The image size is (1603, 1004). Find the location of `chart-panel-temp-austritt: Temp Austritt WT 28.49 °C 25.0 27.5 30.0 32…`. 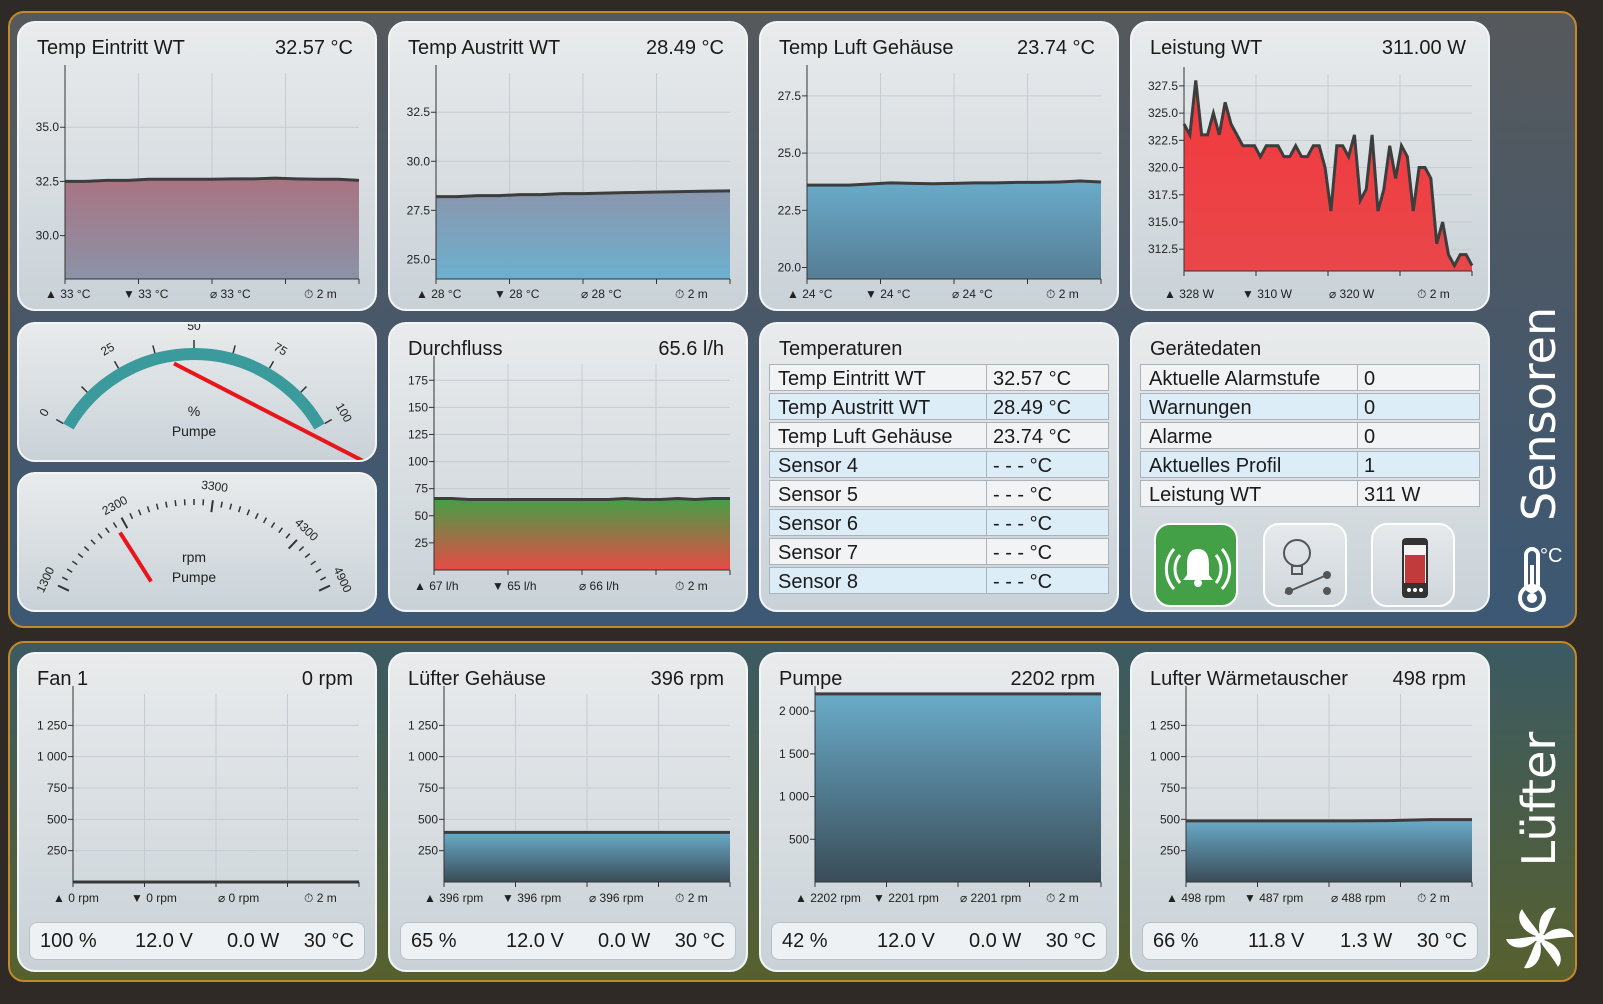

chart-panel-temp-austritt: Temp Austritt WT 28.49 °C 25.0 27.5 30.0 32… is located at coordinates (568, 166).